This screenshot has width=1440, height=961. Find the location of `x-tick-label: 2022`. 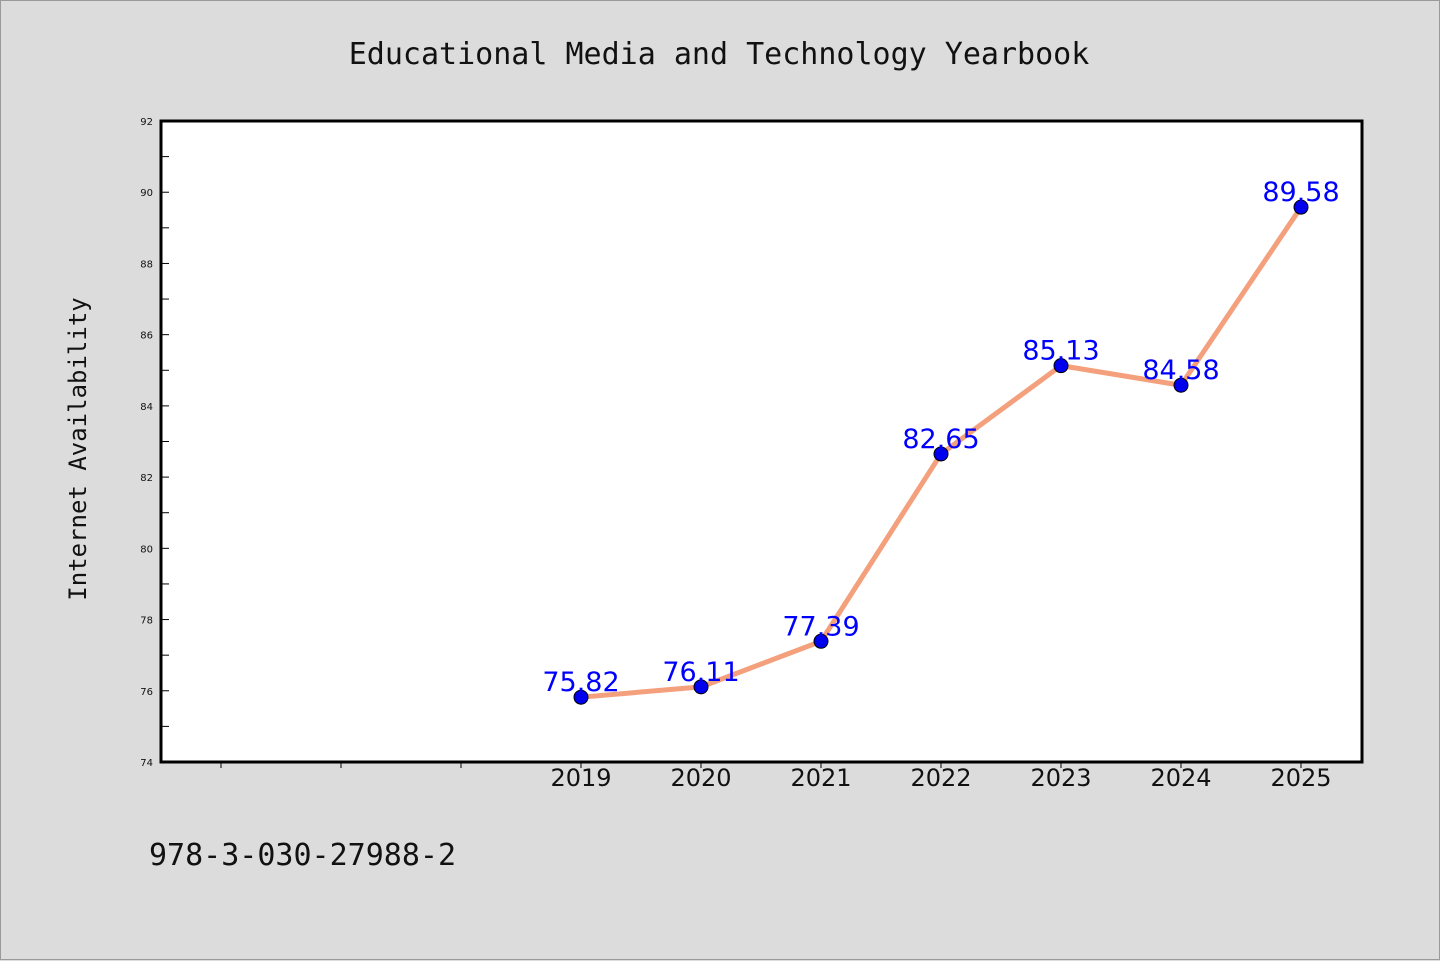

x-tick-label: 2022 is located at coordinates (940, 778).